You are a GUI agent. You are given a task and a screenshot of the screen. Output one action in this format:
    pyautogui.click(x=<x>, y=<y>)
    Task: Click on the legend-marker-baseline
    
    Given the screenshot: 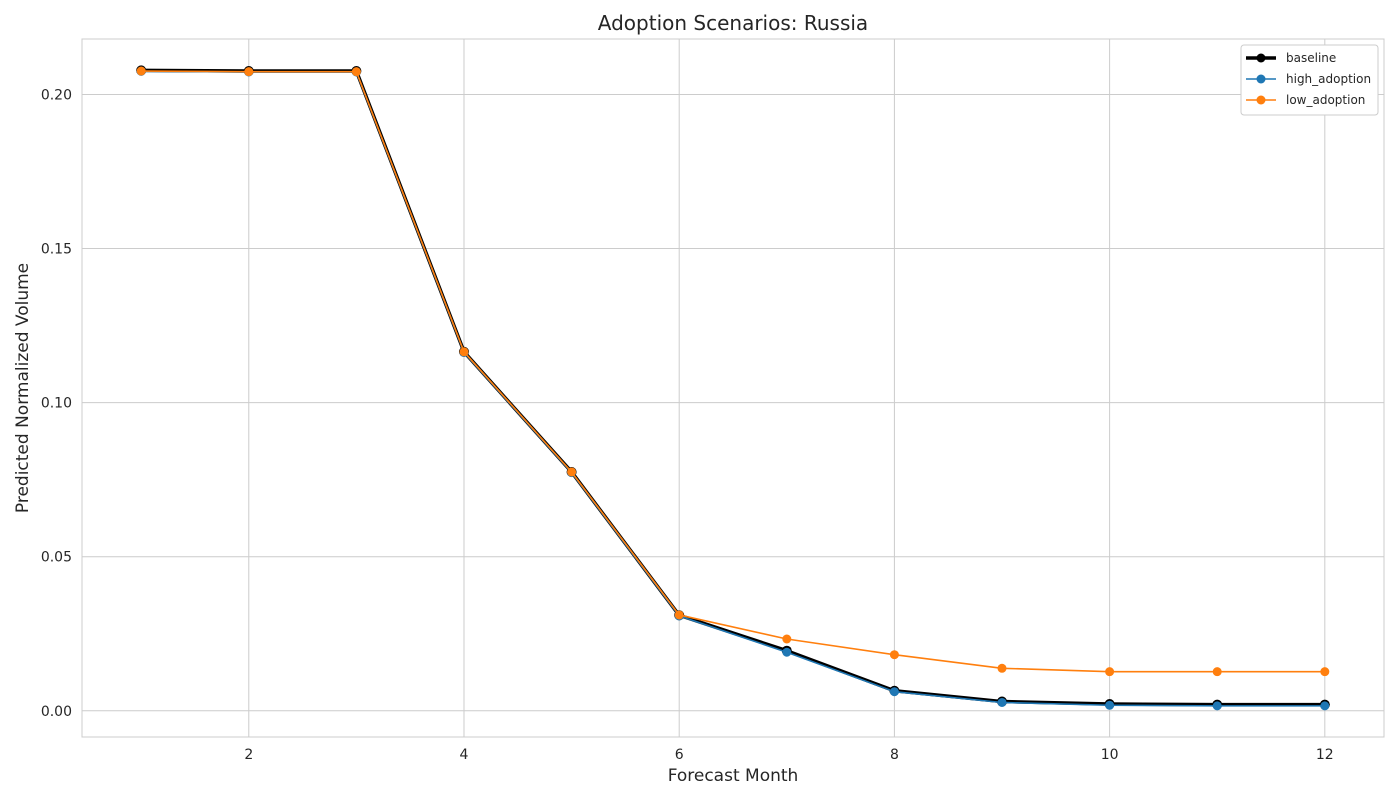 What is the action you would take?
    pyautogui.click(x=1261, y=58)
    